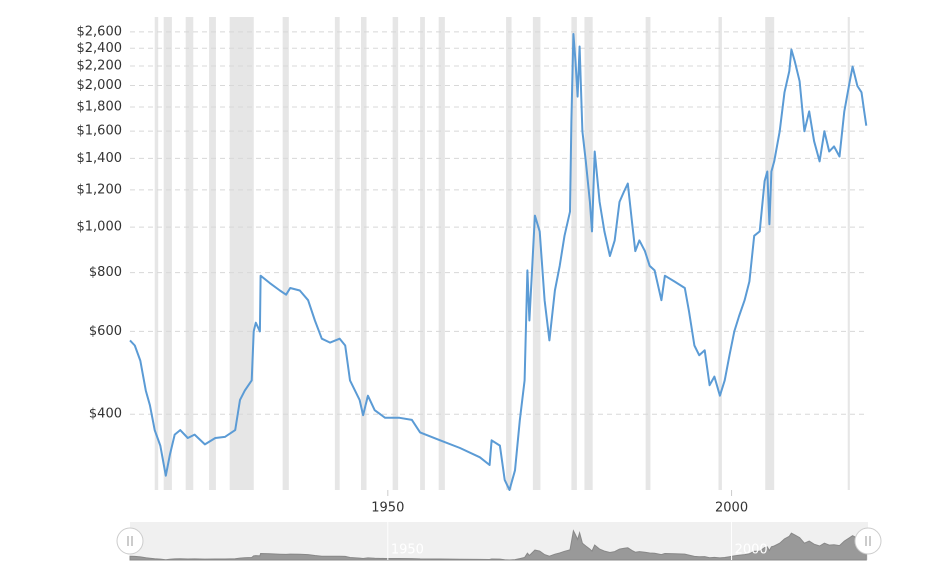 The height and width of the screenshot is (576, 926). What do you see at coordinates (100, 131) in the screenshot?
I see `y-tick-label: $1,600` at bounding box center [100, 131].